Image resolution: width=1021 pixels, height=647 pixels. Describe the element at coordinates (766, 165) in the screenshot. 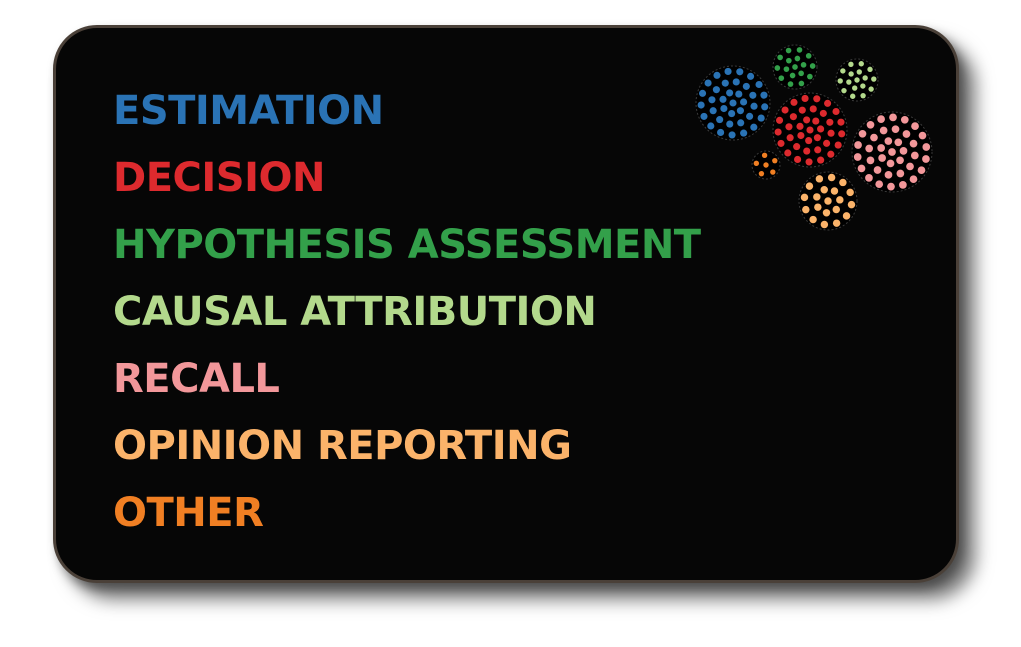

I see `small-orange-cluster` at that location.